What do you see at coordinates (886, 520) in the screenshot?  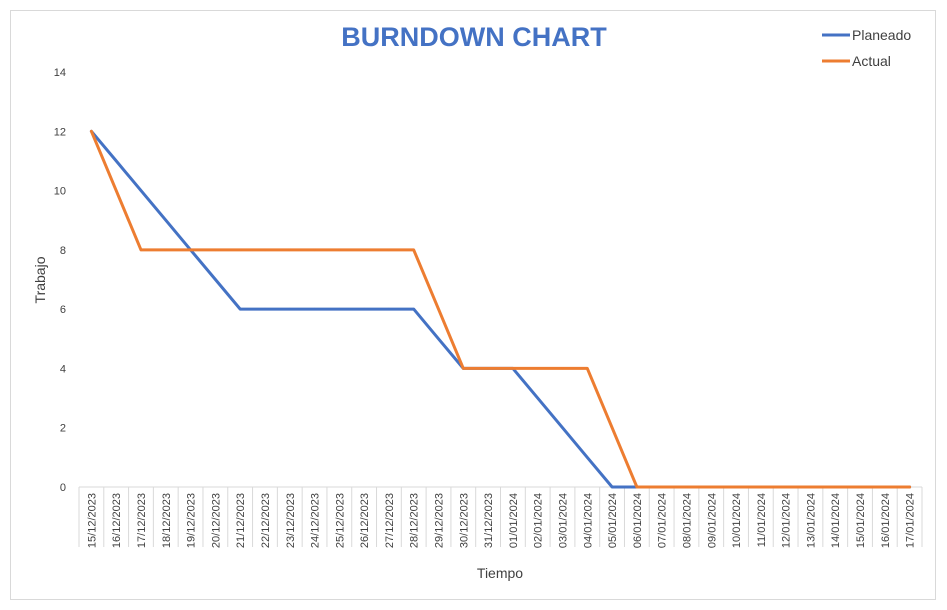 I see `x-tick-label: 16/01/2024` at bounding box center [886, 520].